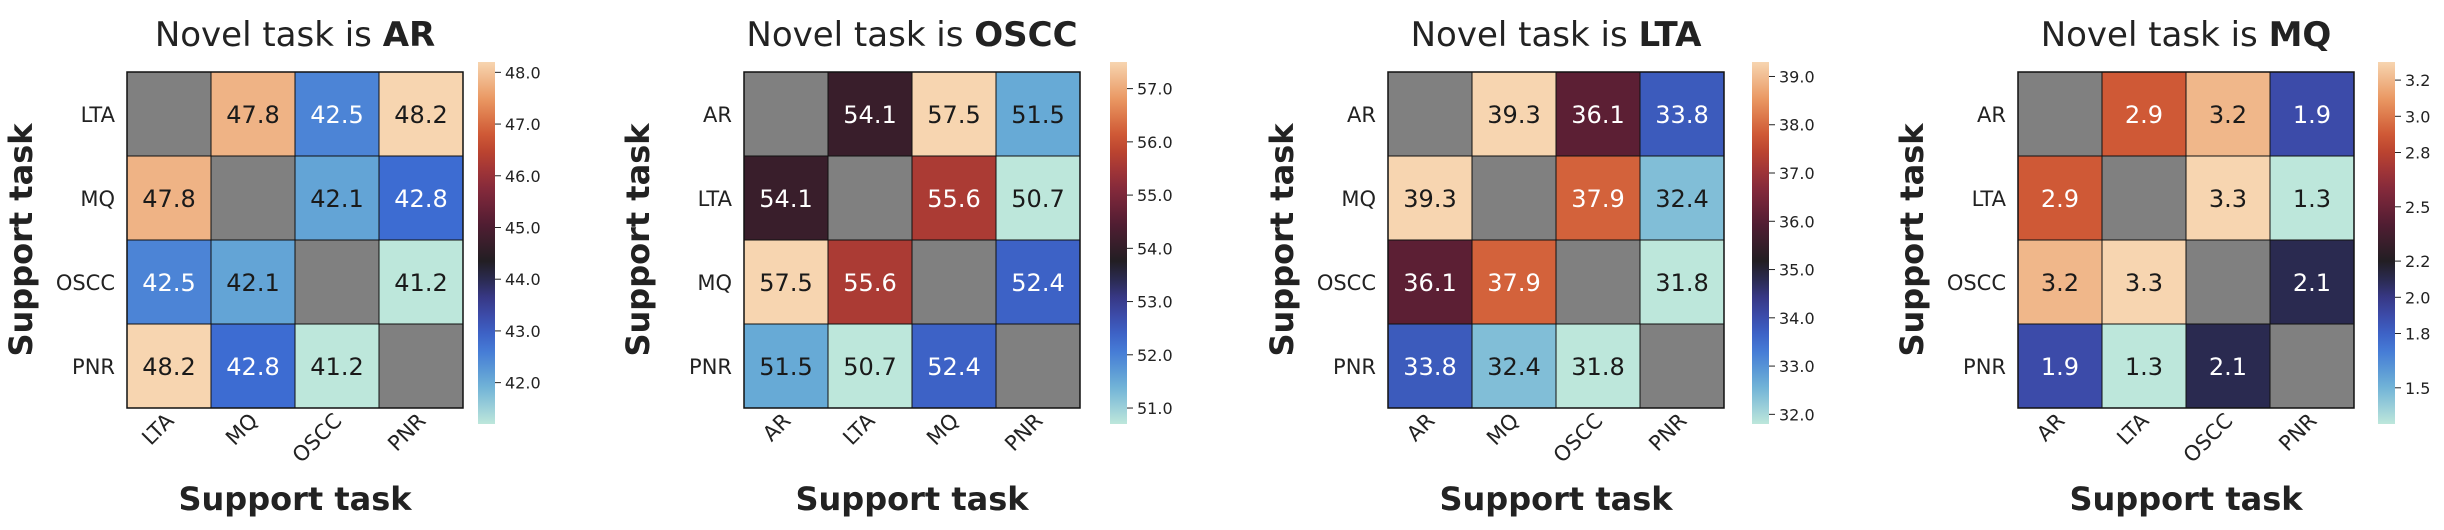  What do you see at coordinates (1155, 89) in the screenshot?
I see `colorbar-tick-label: 57.0` at bounding box center [1155, 89].